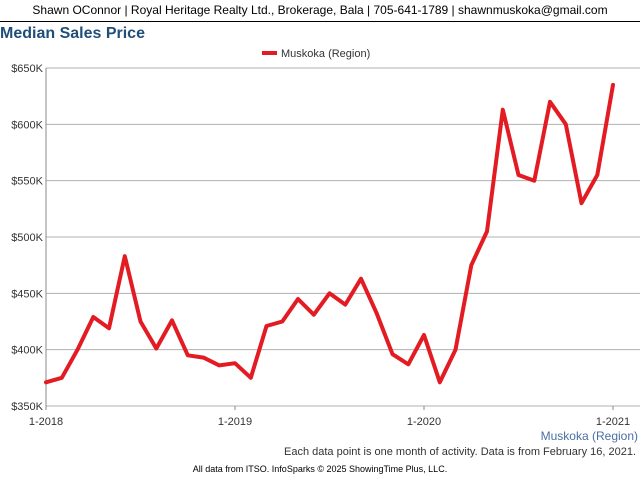 Image resolution: width=640 pixels, height=480 pixels. What do you see at coordinates (46, 422) in the screenshot?
I see `x-tick-label: 1-2018` at bounding box center [46, 422].